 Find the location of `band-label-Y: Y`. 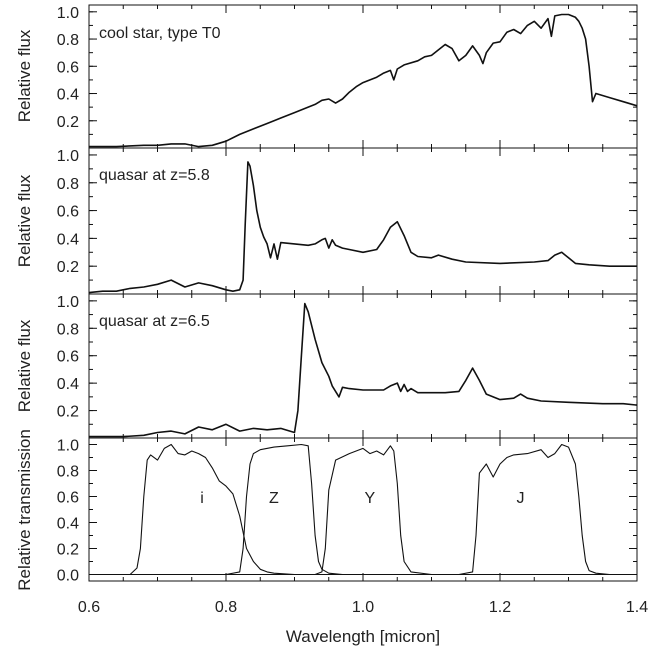

band-label-Y: Y is located at coordinates (370, 498).